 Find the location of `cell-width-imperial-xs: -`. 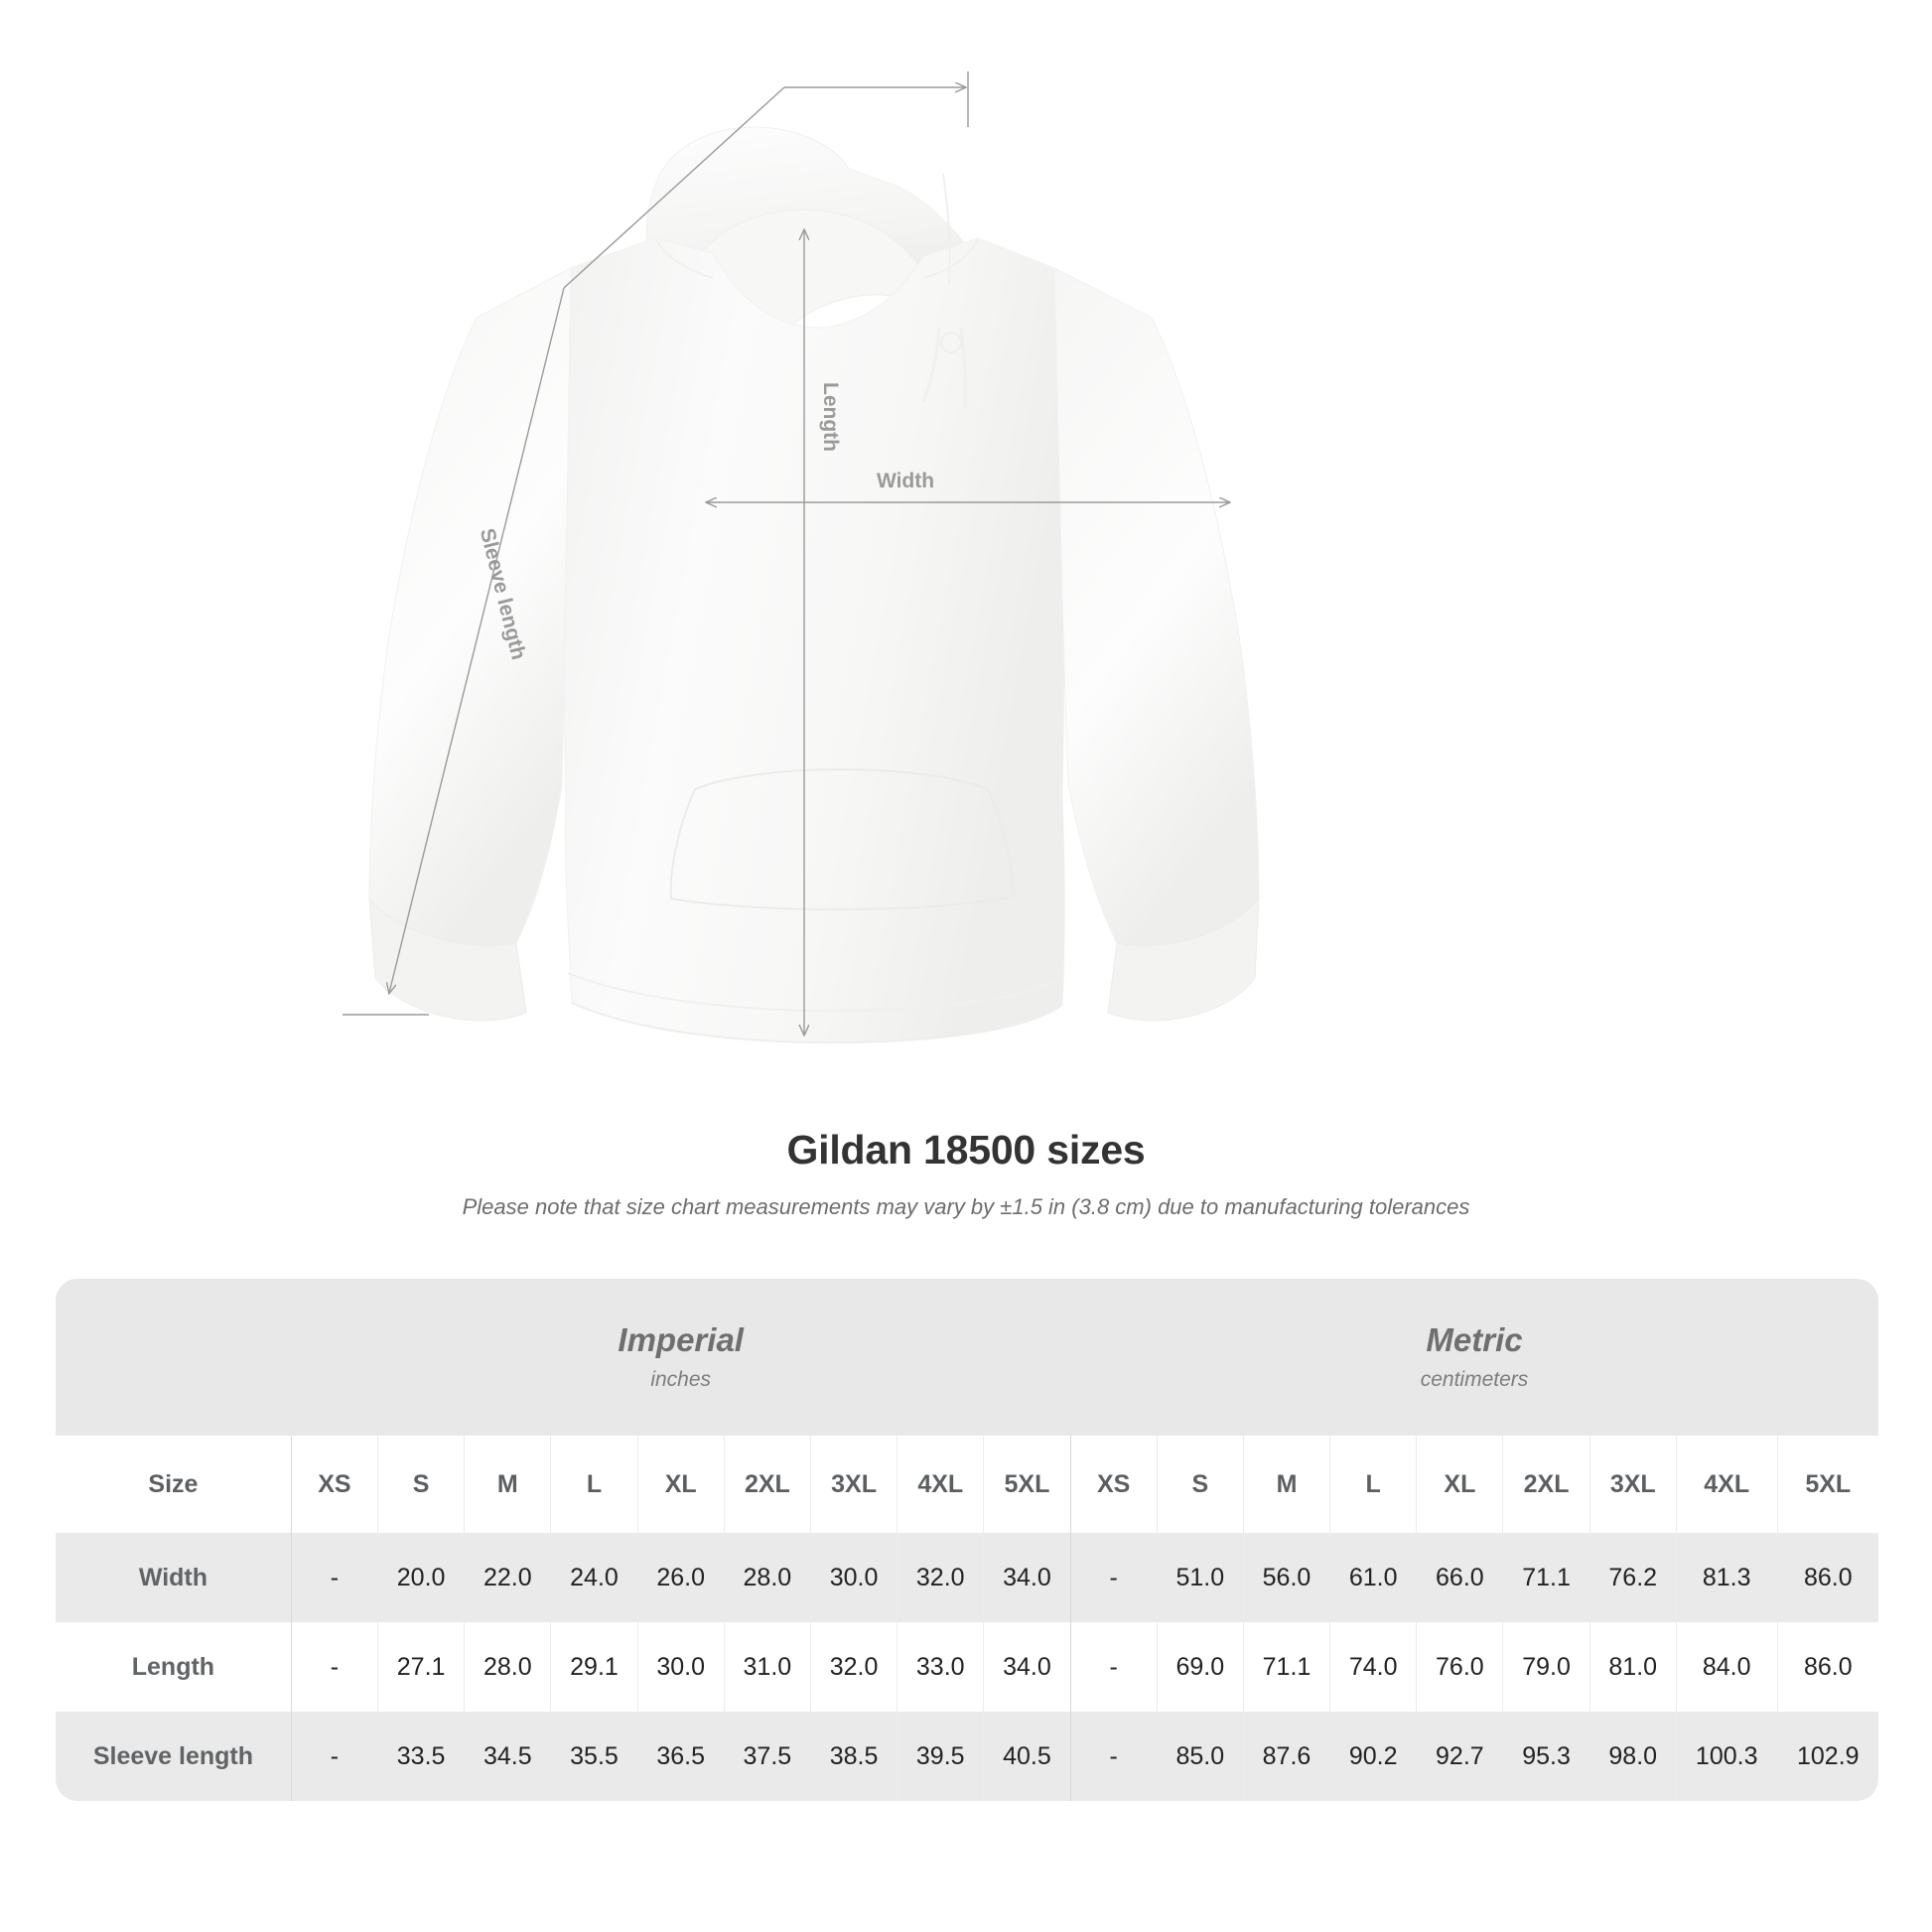

cell-width-imperial-xs: - is located at coordinates (334, 1578).